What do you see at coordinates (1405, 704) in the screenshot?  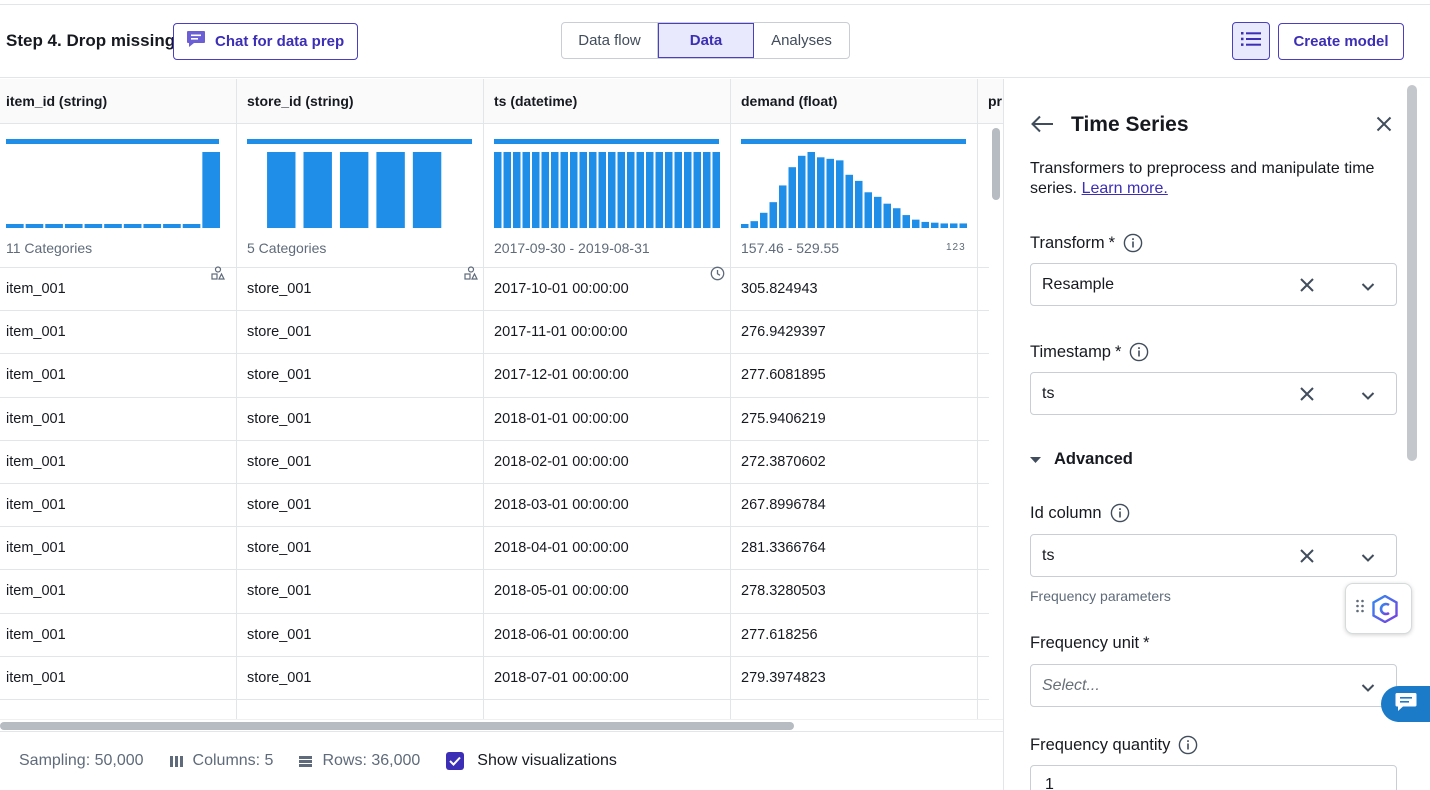 I see `feedback-chat-button` at bounding box center [1405, 704].